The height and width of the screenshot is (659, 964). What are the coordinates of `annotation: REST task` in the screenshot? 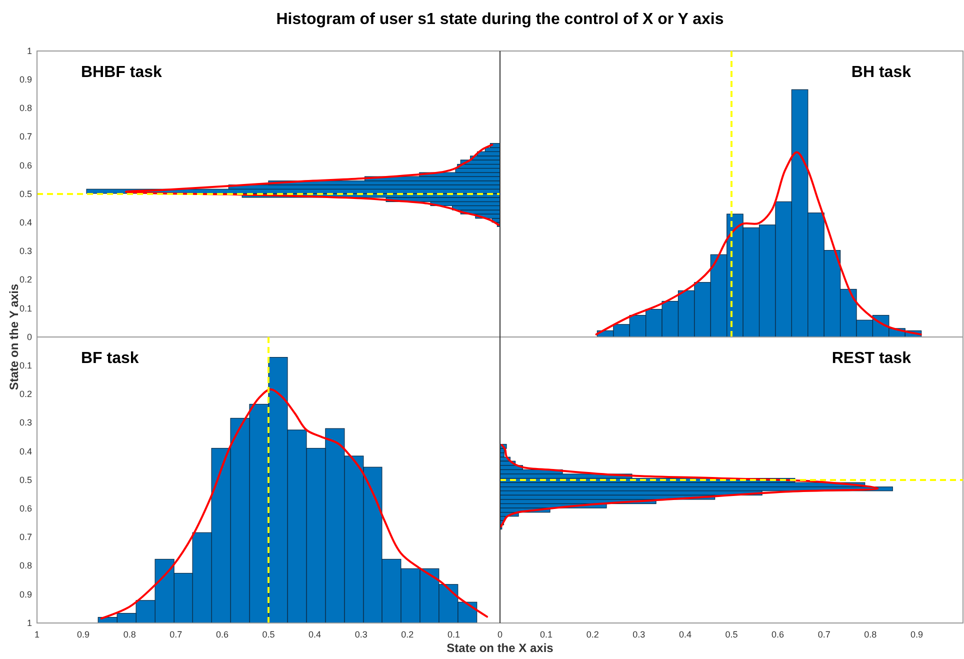 It's located at (872, 358).